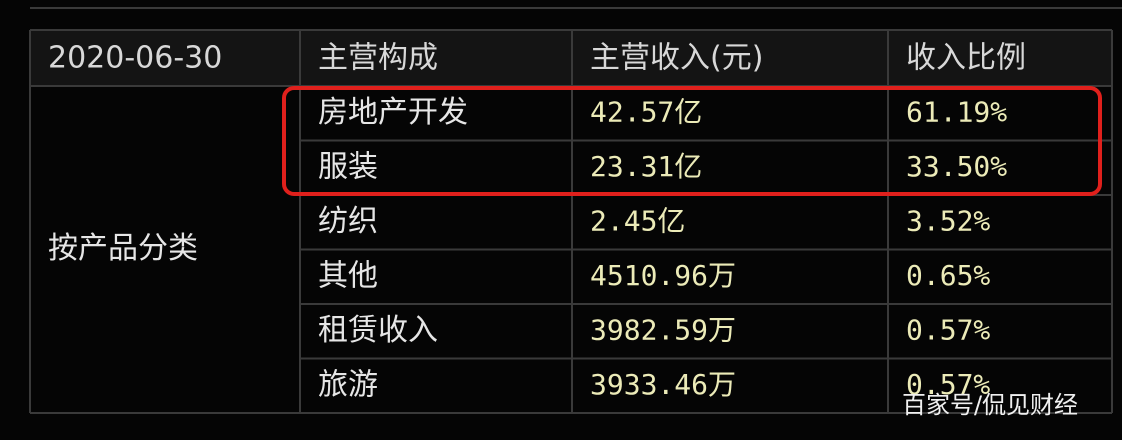  Describe the element at coordinates (948, 220) in the screenshot. I see `ratio: 3.52%` at that location.